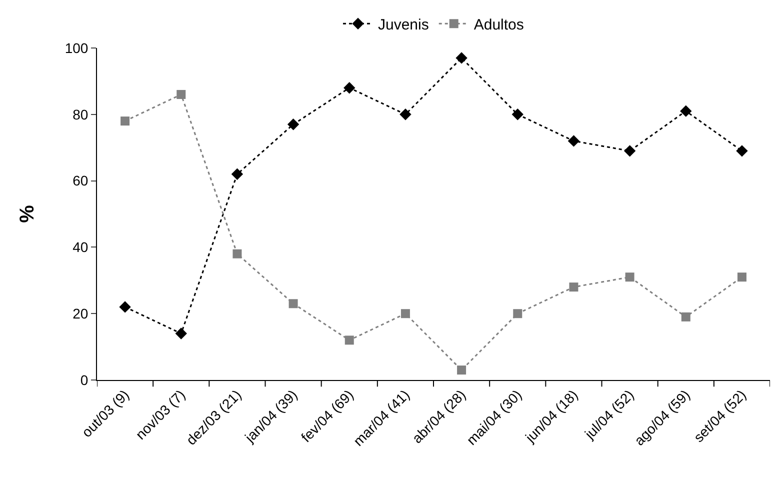 This screenshot has height=498, width=778. Describe the element at coordinates (80, 180) in the screenshot. I see `y-tick-label: 60` at that location.